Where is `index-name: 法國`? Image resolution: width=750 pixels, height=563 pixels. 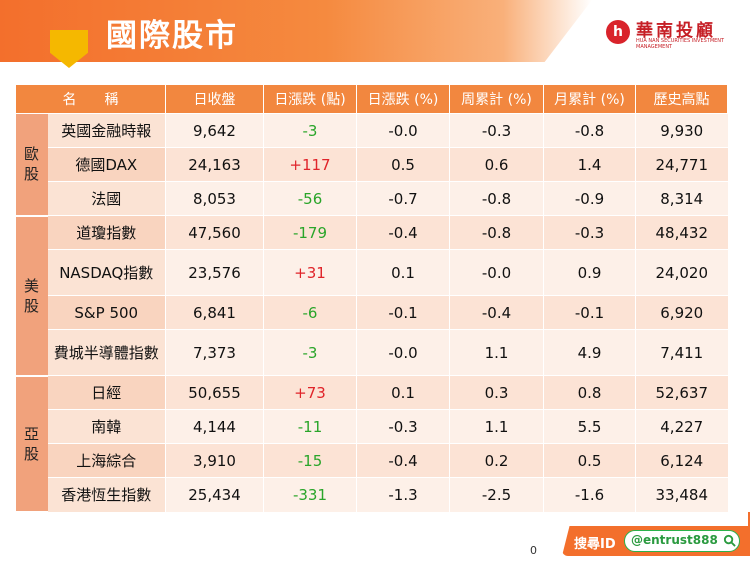 index-name: 法國 is located at coordinates (106, 198).